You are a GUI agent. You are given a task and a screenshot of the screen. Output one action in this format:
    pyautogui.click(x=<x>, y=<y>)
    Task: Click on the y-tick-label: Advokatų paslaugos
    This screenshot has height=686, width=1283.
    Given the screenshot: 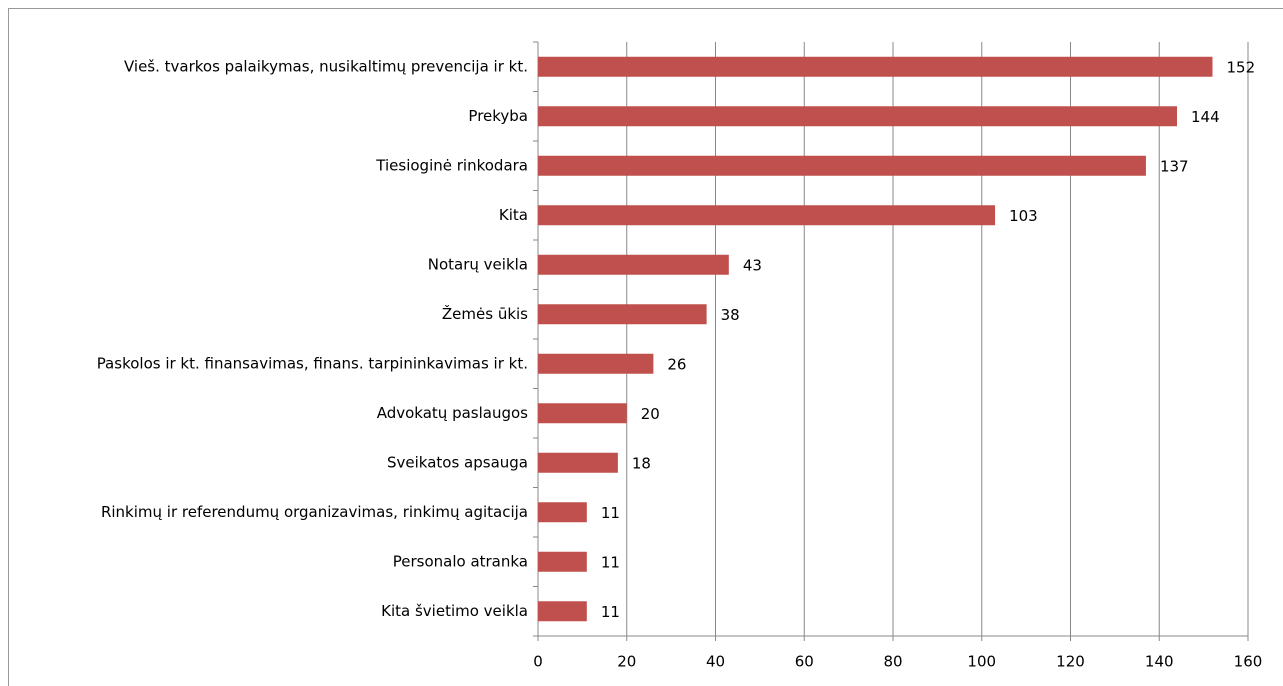 What is the action you would take?
    pyautogui.click(x=452, y=413)
    